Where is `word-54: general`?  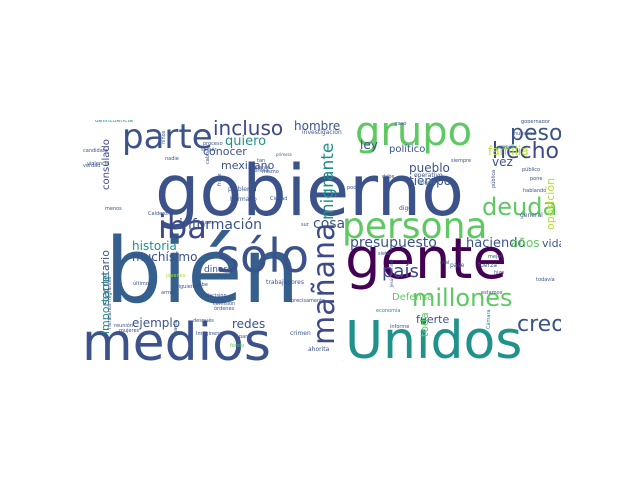 word-54: general is located at coordinates (531, 215).